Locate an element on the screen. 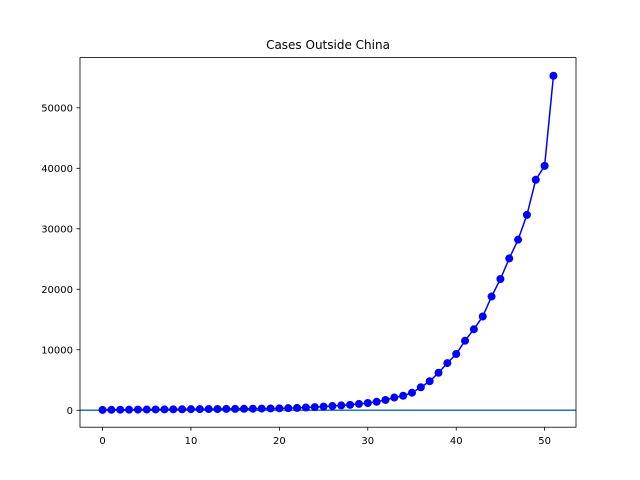 Image resolution: width=640 pixels, height=480 pixels. x-tick-label: 0 is located at coordinates (102, 441).